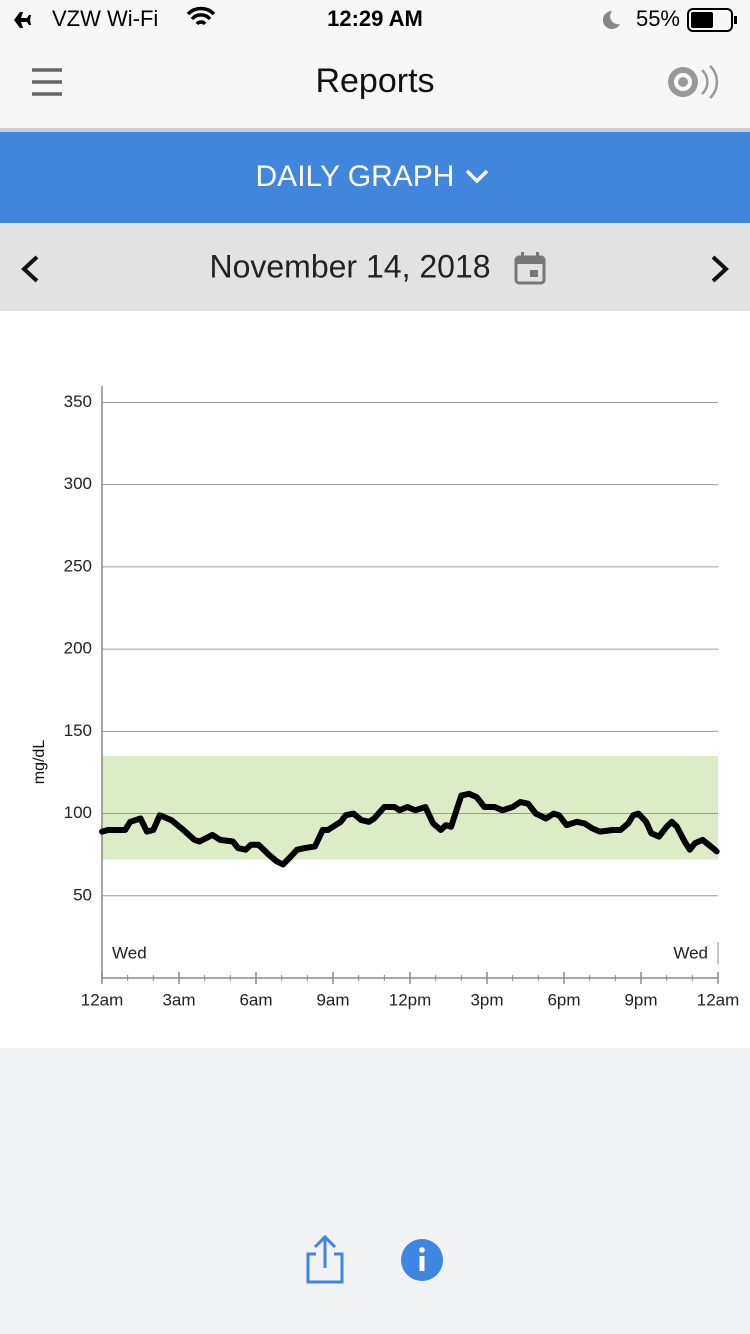 The height and width of the screenshot is (1334, 750). I want to click on report-selector: DAILY GRAPH, so click(355, 176).